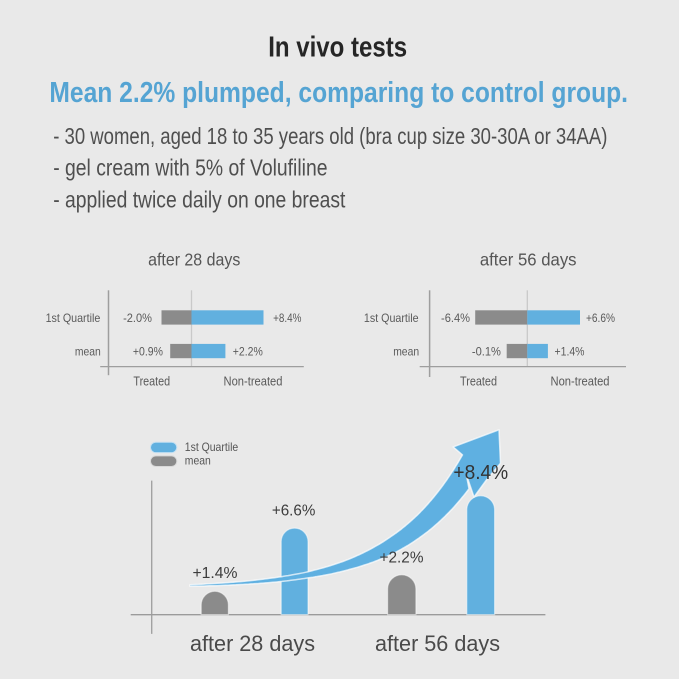  I want to click on svg-text:- applied twice daily on one b: - applied twice daily on one breast, so click(199, 199).